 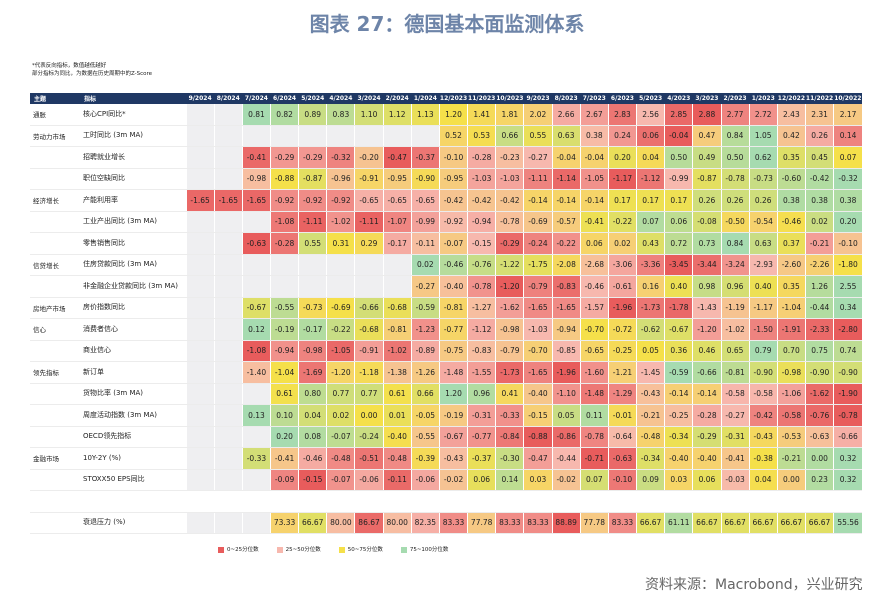 I want to click on value-cell: -2.33, so click(x=819, y=329).